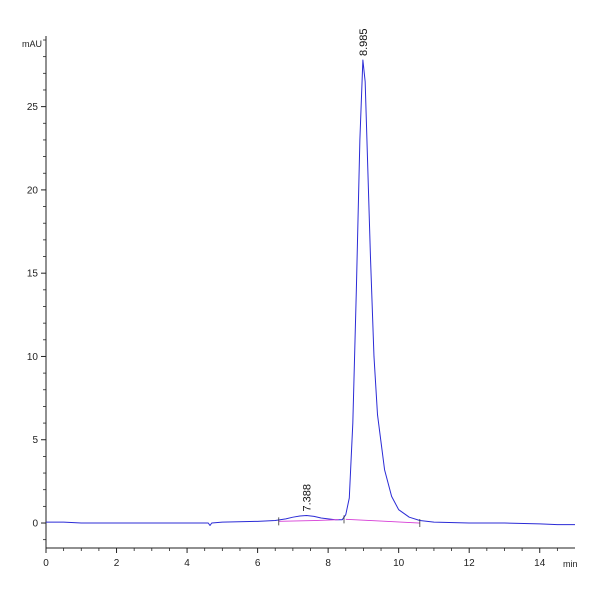 Image resolution: width=600 pixels, height=600 pixels. What do you see at coordinates (32, 44) in the screenshot?
I see `y-axis-unit-label: mAU` at bounding box center [32, 44].